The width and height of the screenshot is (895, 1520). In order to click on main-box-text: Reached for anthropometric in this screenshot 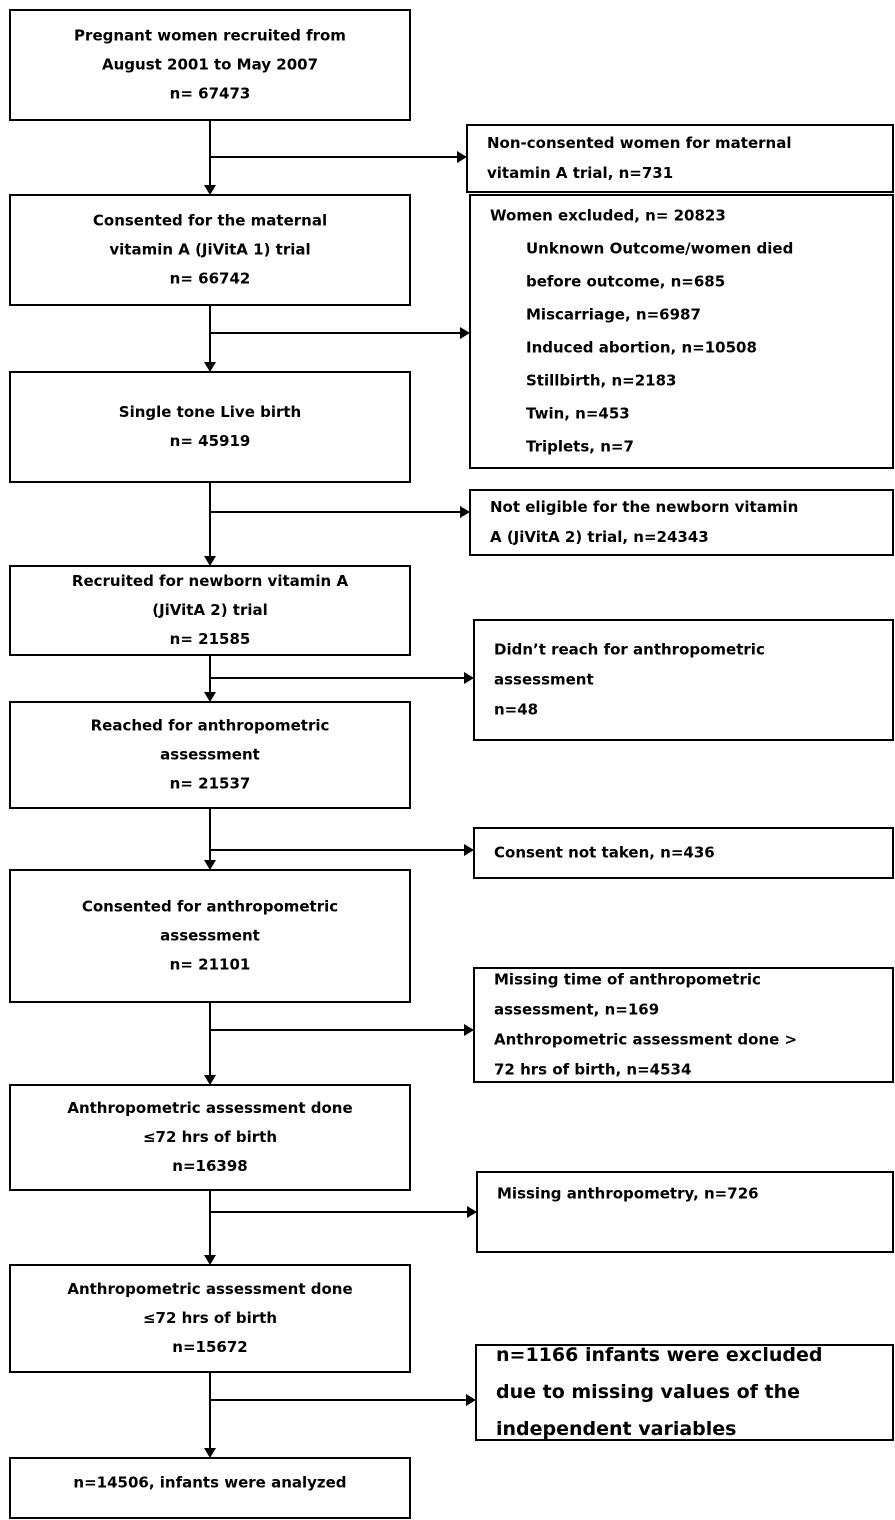, I will do `click(210, 726)`.